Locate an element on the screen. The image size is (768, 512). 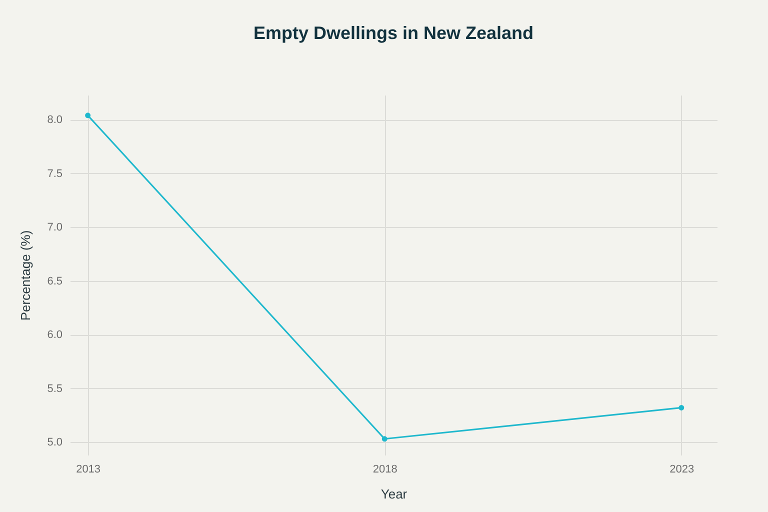
y-tick-label: 6.5 is located at coordinates (54, 281).